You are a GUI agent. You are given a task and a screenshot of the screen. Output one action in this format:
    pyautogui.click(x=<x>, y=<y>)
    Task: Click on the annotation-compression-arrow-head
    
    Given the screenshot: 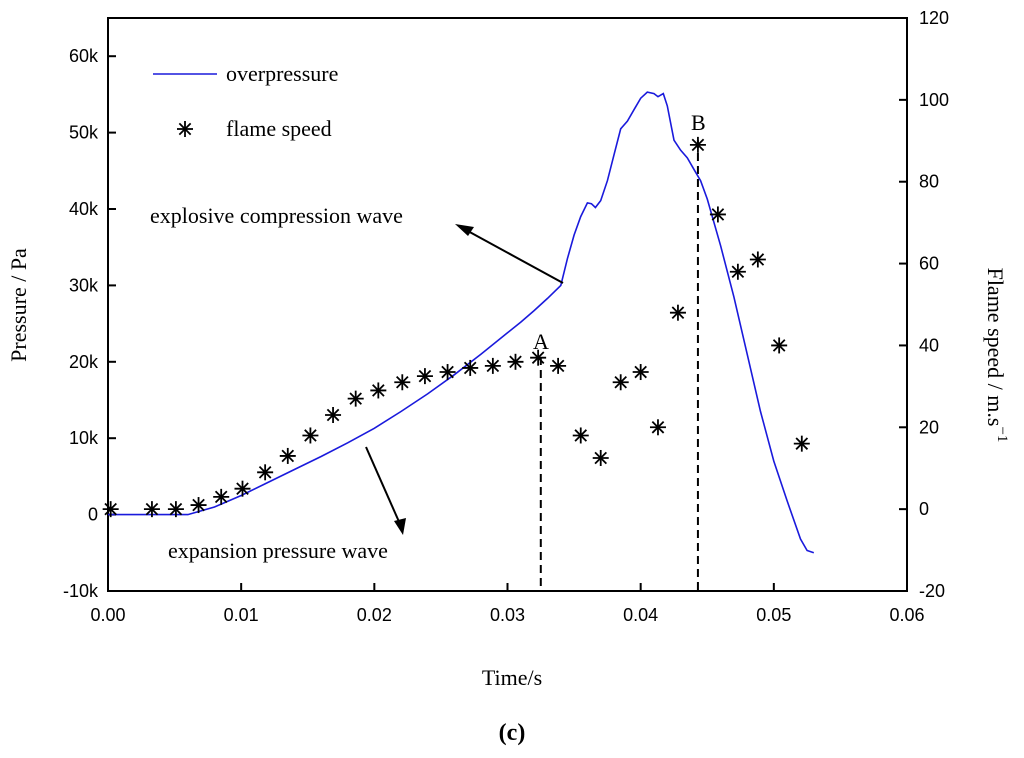 What is the action you would take?
    pyautogui.click(x=464, y=230)
    